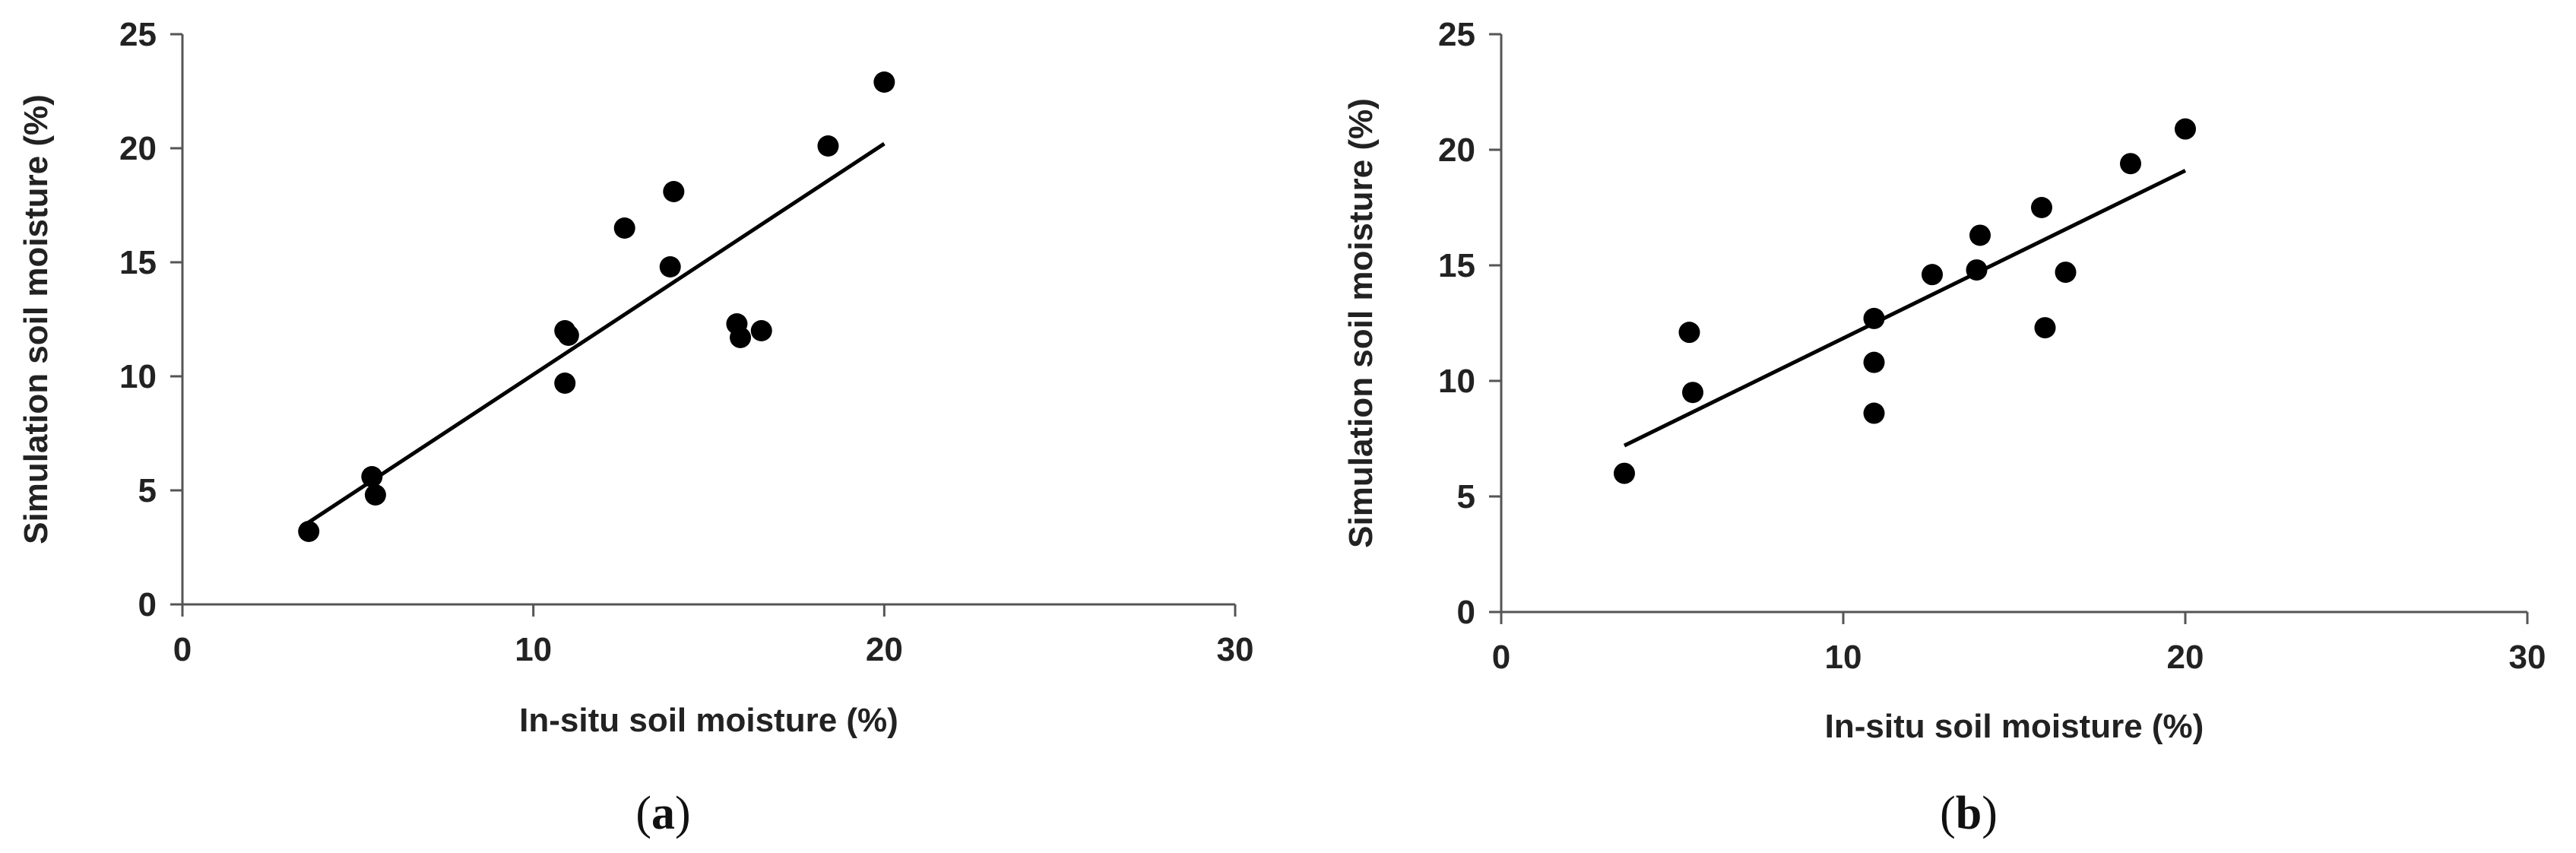  I want to click on panel-letter: b, so click(1969, 813).